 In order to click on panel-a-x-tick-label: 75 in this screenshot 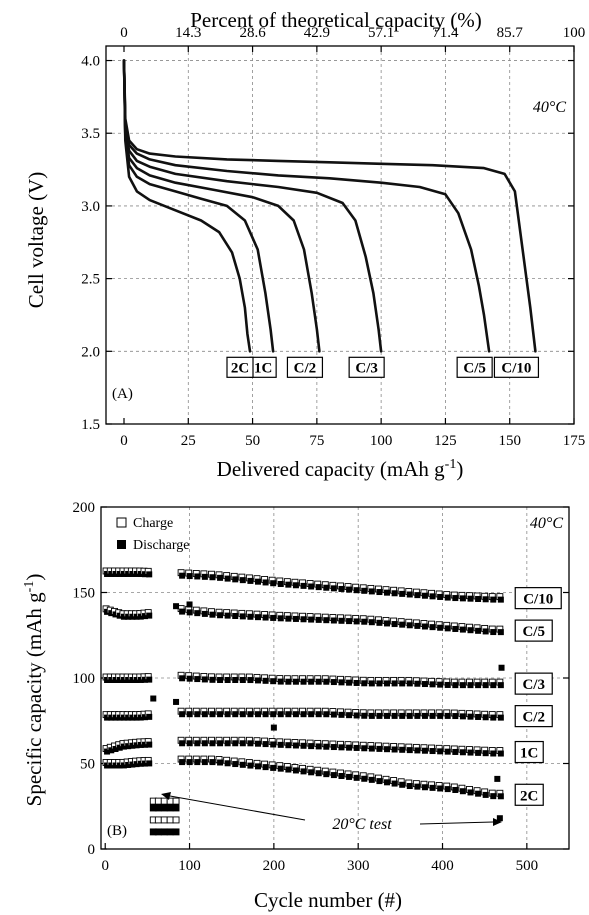, I will do `click(316, 441)`.